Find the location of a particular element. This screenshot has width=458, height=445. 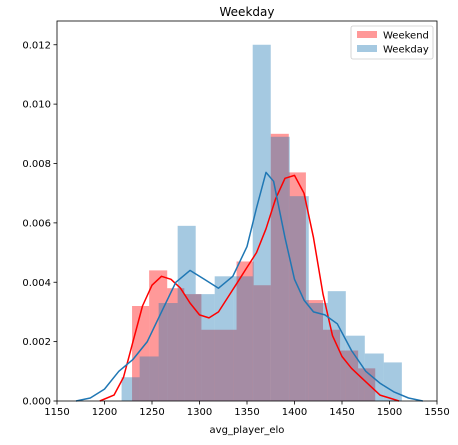

y-tick-label: 0.006 is located at coordinates (36, 223).